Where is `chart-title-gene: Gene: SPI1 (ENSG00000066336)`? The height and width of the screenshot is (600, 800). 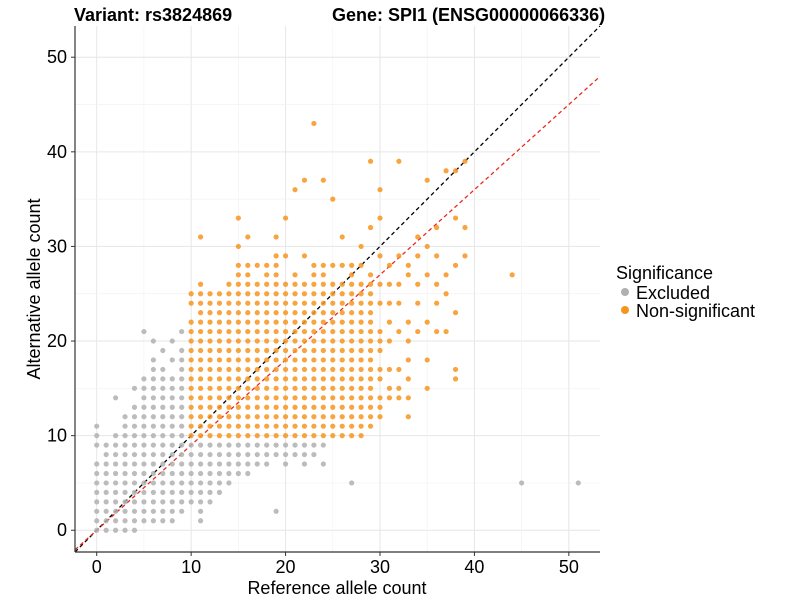
chart-title-gene: Gene: SPI1 (ENSG00000066336) is located at coordinates (468, 15).